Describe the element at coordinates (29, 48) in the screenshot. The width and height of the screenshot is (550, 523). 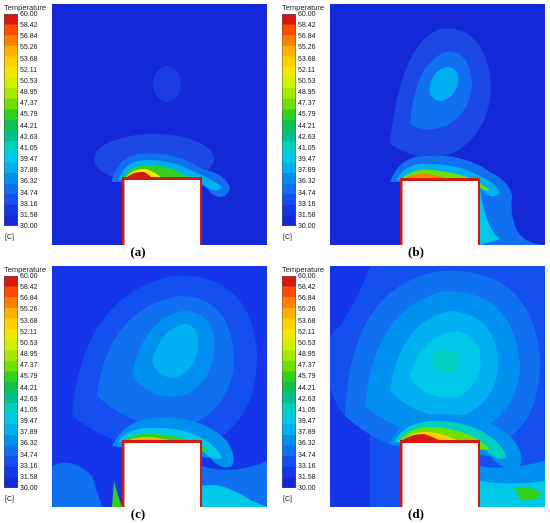
I see `legend-tick-label: 55.26` at that location.